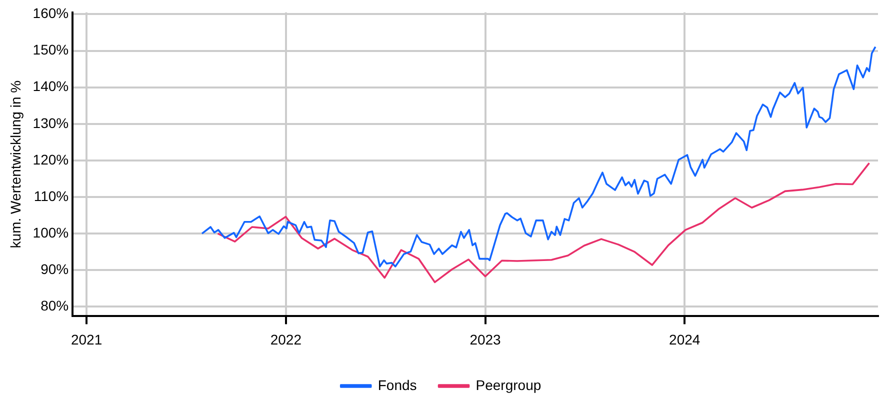 The image size is (882, 405). What do you see at coordinates (54, 306) in the screenshot?
I see `y-tick-label: 80%` at bounding box center [54, 306].